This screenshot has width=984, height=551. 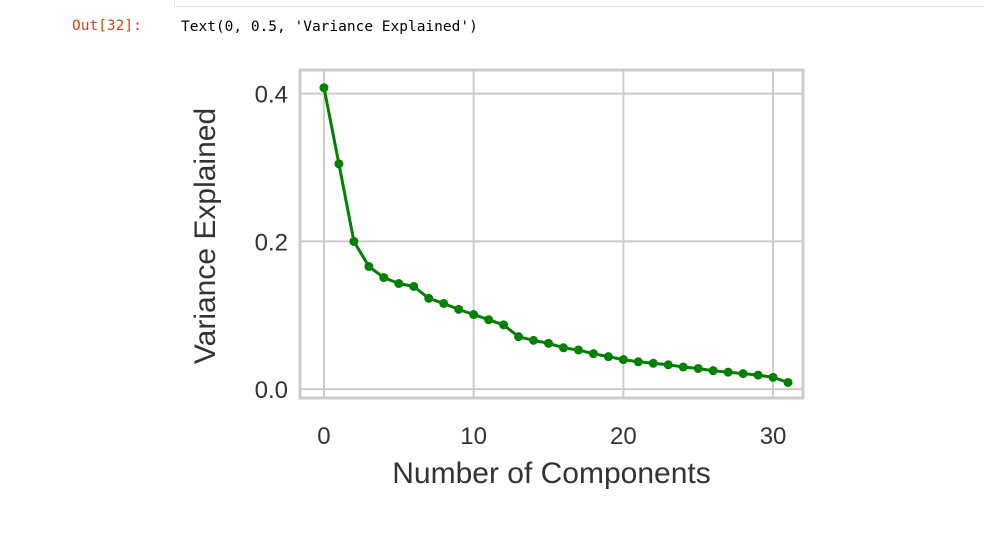 I want to click on x-tick-label: 30, so click(x=773, y=436).